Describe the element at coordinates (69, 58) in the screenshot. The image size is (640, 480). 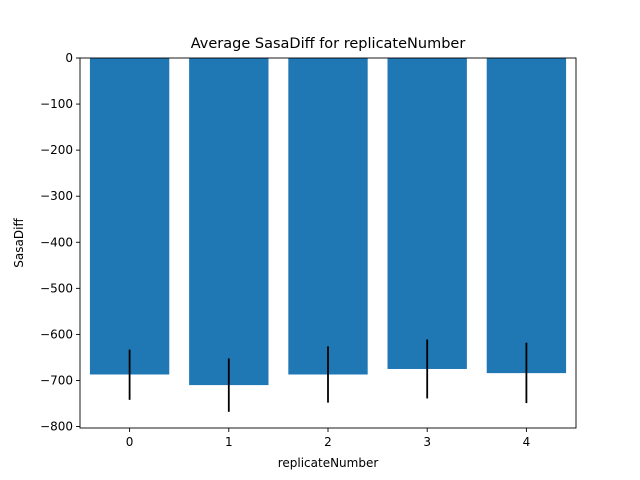
I see `y-tick-label: 0` at that location.